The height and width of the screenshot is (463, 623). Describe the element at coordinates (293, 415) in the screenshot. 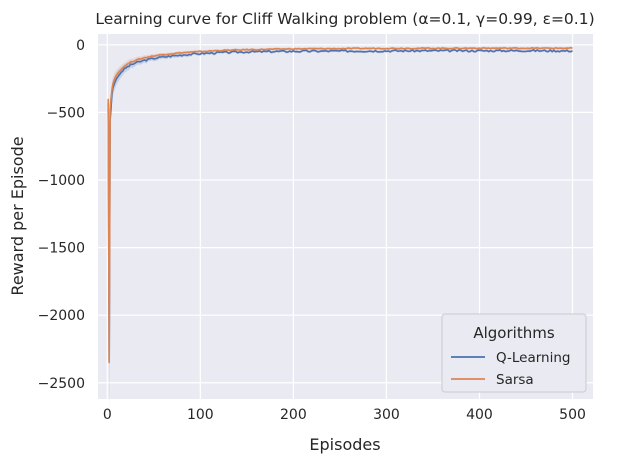

I see `x-tick-label: 200` at that location.